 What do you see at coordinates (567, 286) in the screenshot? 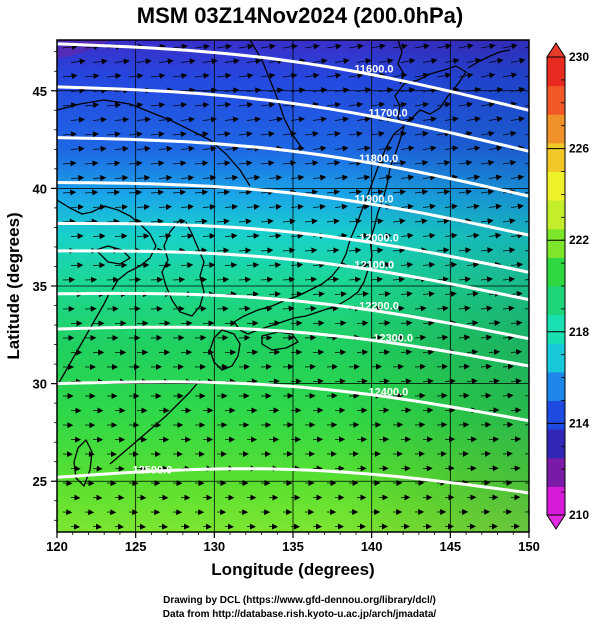
I see `colorbar: 210 214 218 222 226 230` at bounding box center [567, 286].